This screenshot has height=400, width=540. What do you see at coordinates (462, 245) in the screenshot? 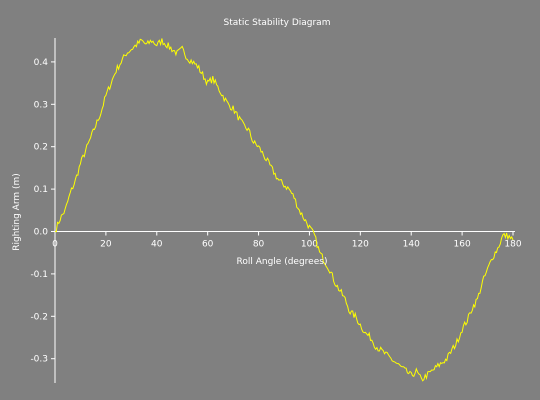
I see `x-tick-label: 160` at bounding box center [462, 245].